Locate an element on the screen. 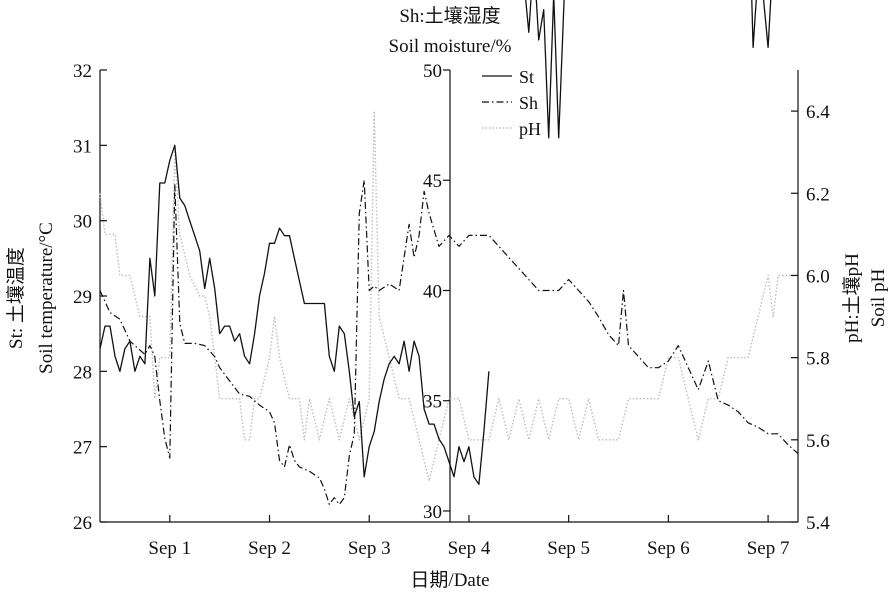  middle-tick-label: 45 is located at coordinates (432, 181).